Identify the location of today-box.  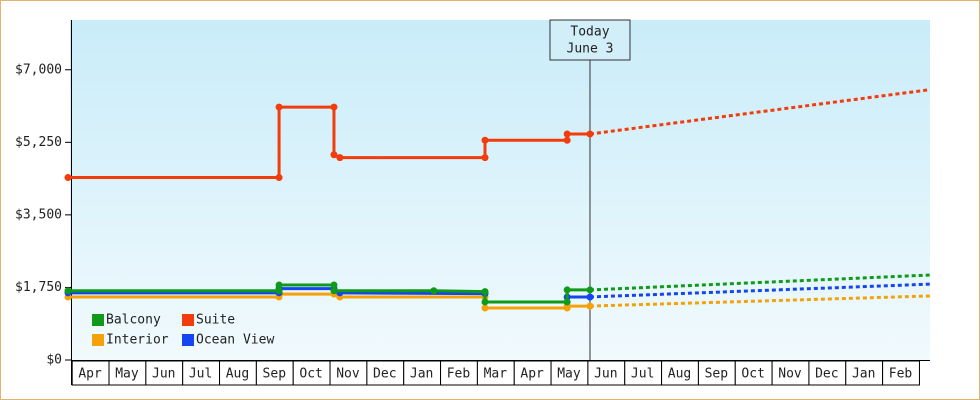
(590, 40).